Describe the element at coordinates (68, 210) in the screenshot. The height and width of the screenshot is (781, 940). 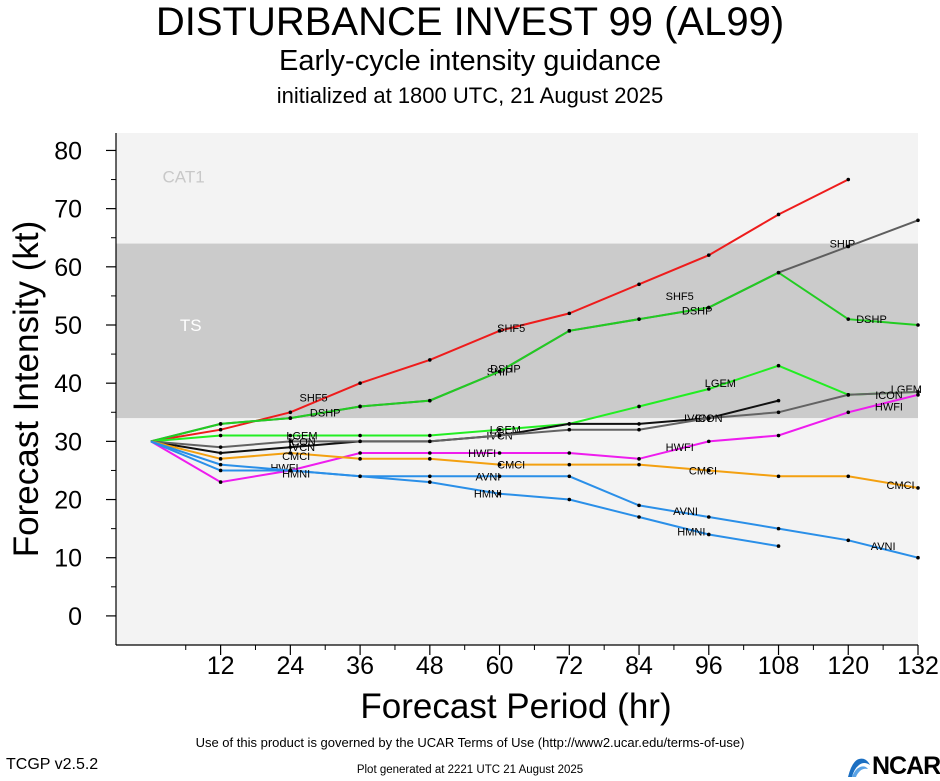
I see `y-tick-label: 70` at that location.